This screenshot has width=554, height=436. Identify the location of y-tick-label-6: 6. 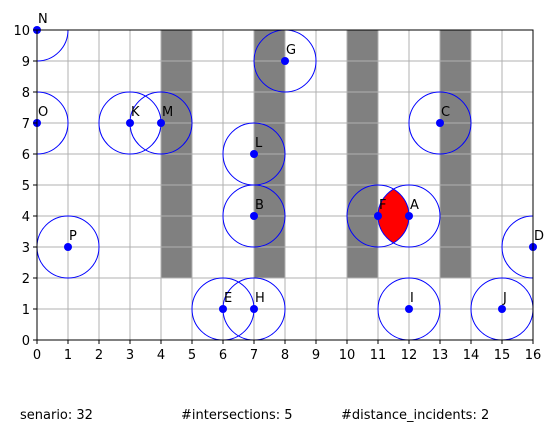
(26, 155).